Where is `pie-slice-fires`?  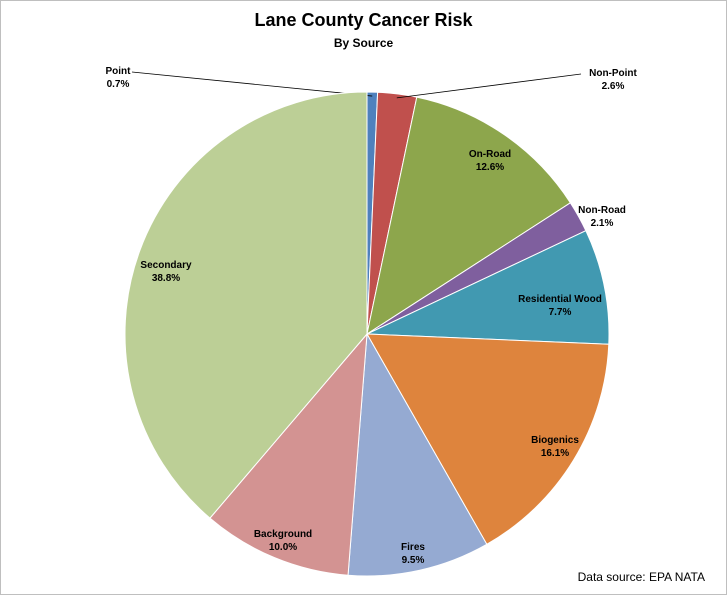 pie-slice-fires is located at coordinates (417, 454).